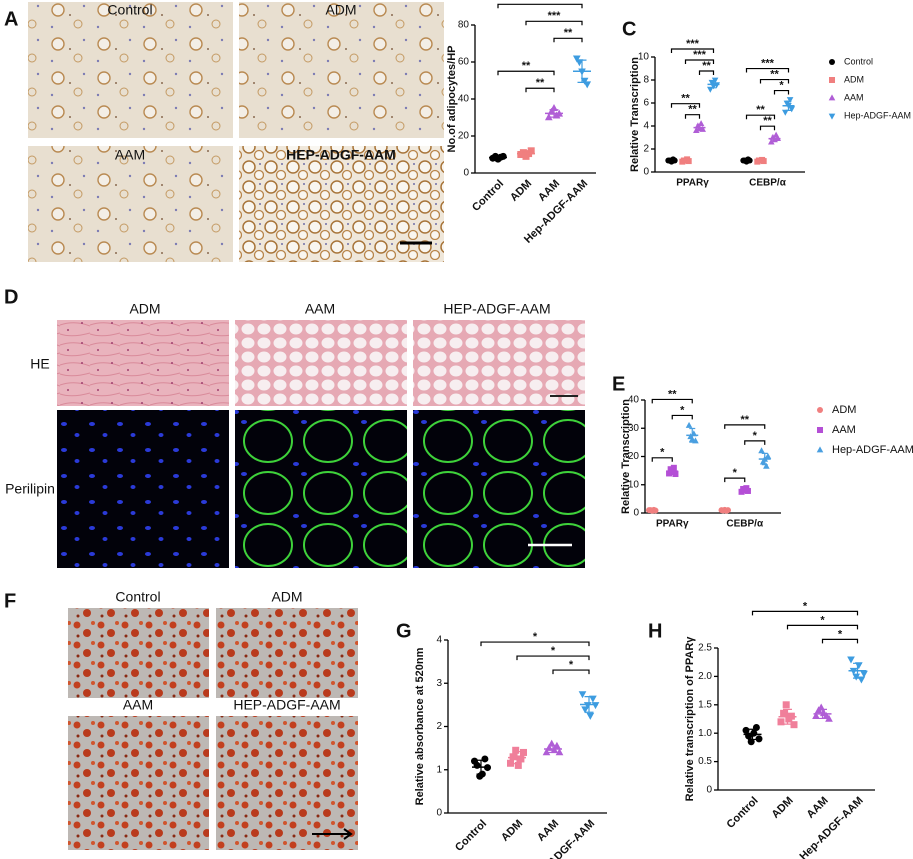  Describe the element at coordinates (692, 183) in the screenshot. I see `x-tick-label: PPARγ` at that location.